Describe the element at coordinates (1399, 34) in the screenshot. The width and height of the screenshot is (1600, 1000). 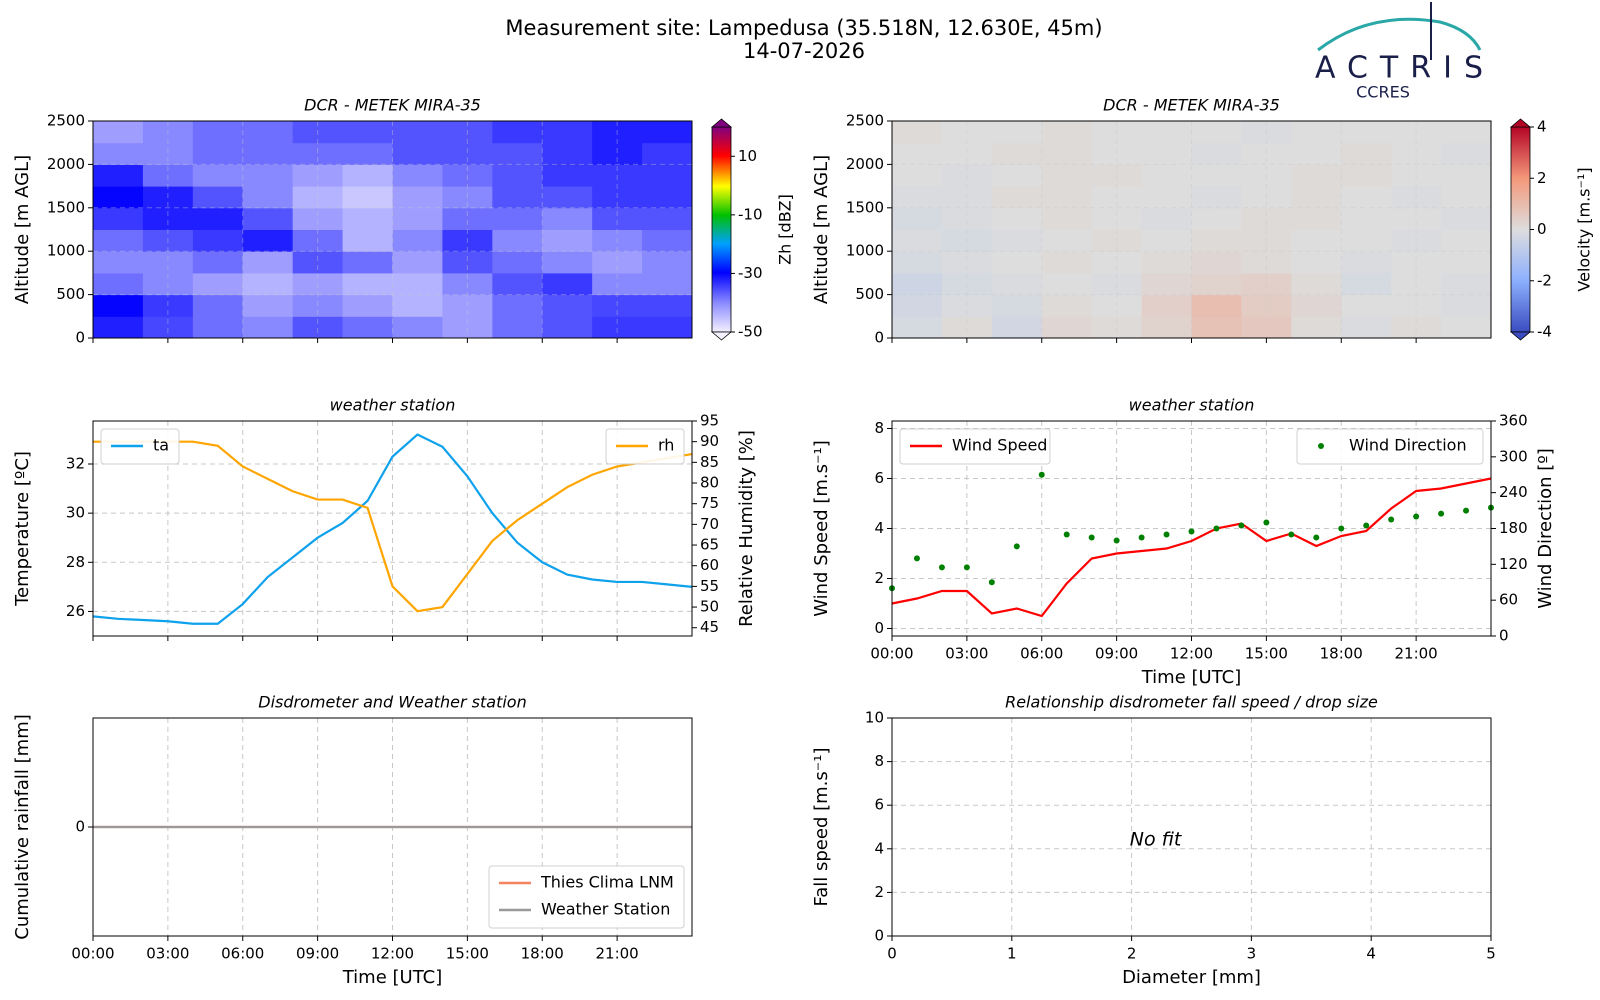
I see `logo-arc` at that location.